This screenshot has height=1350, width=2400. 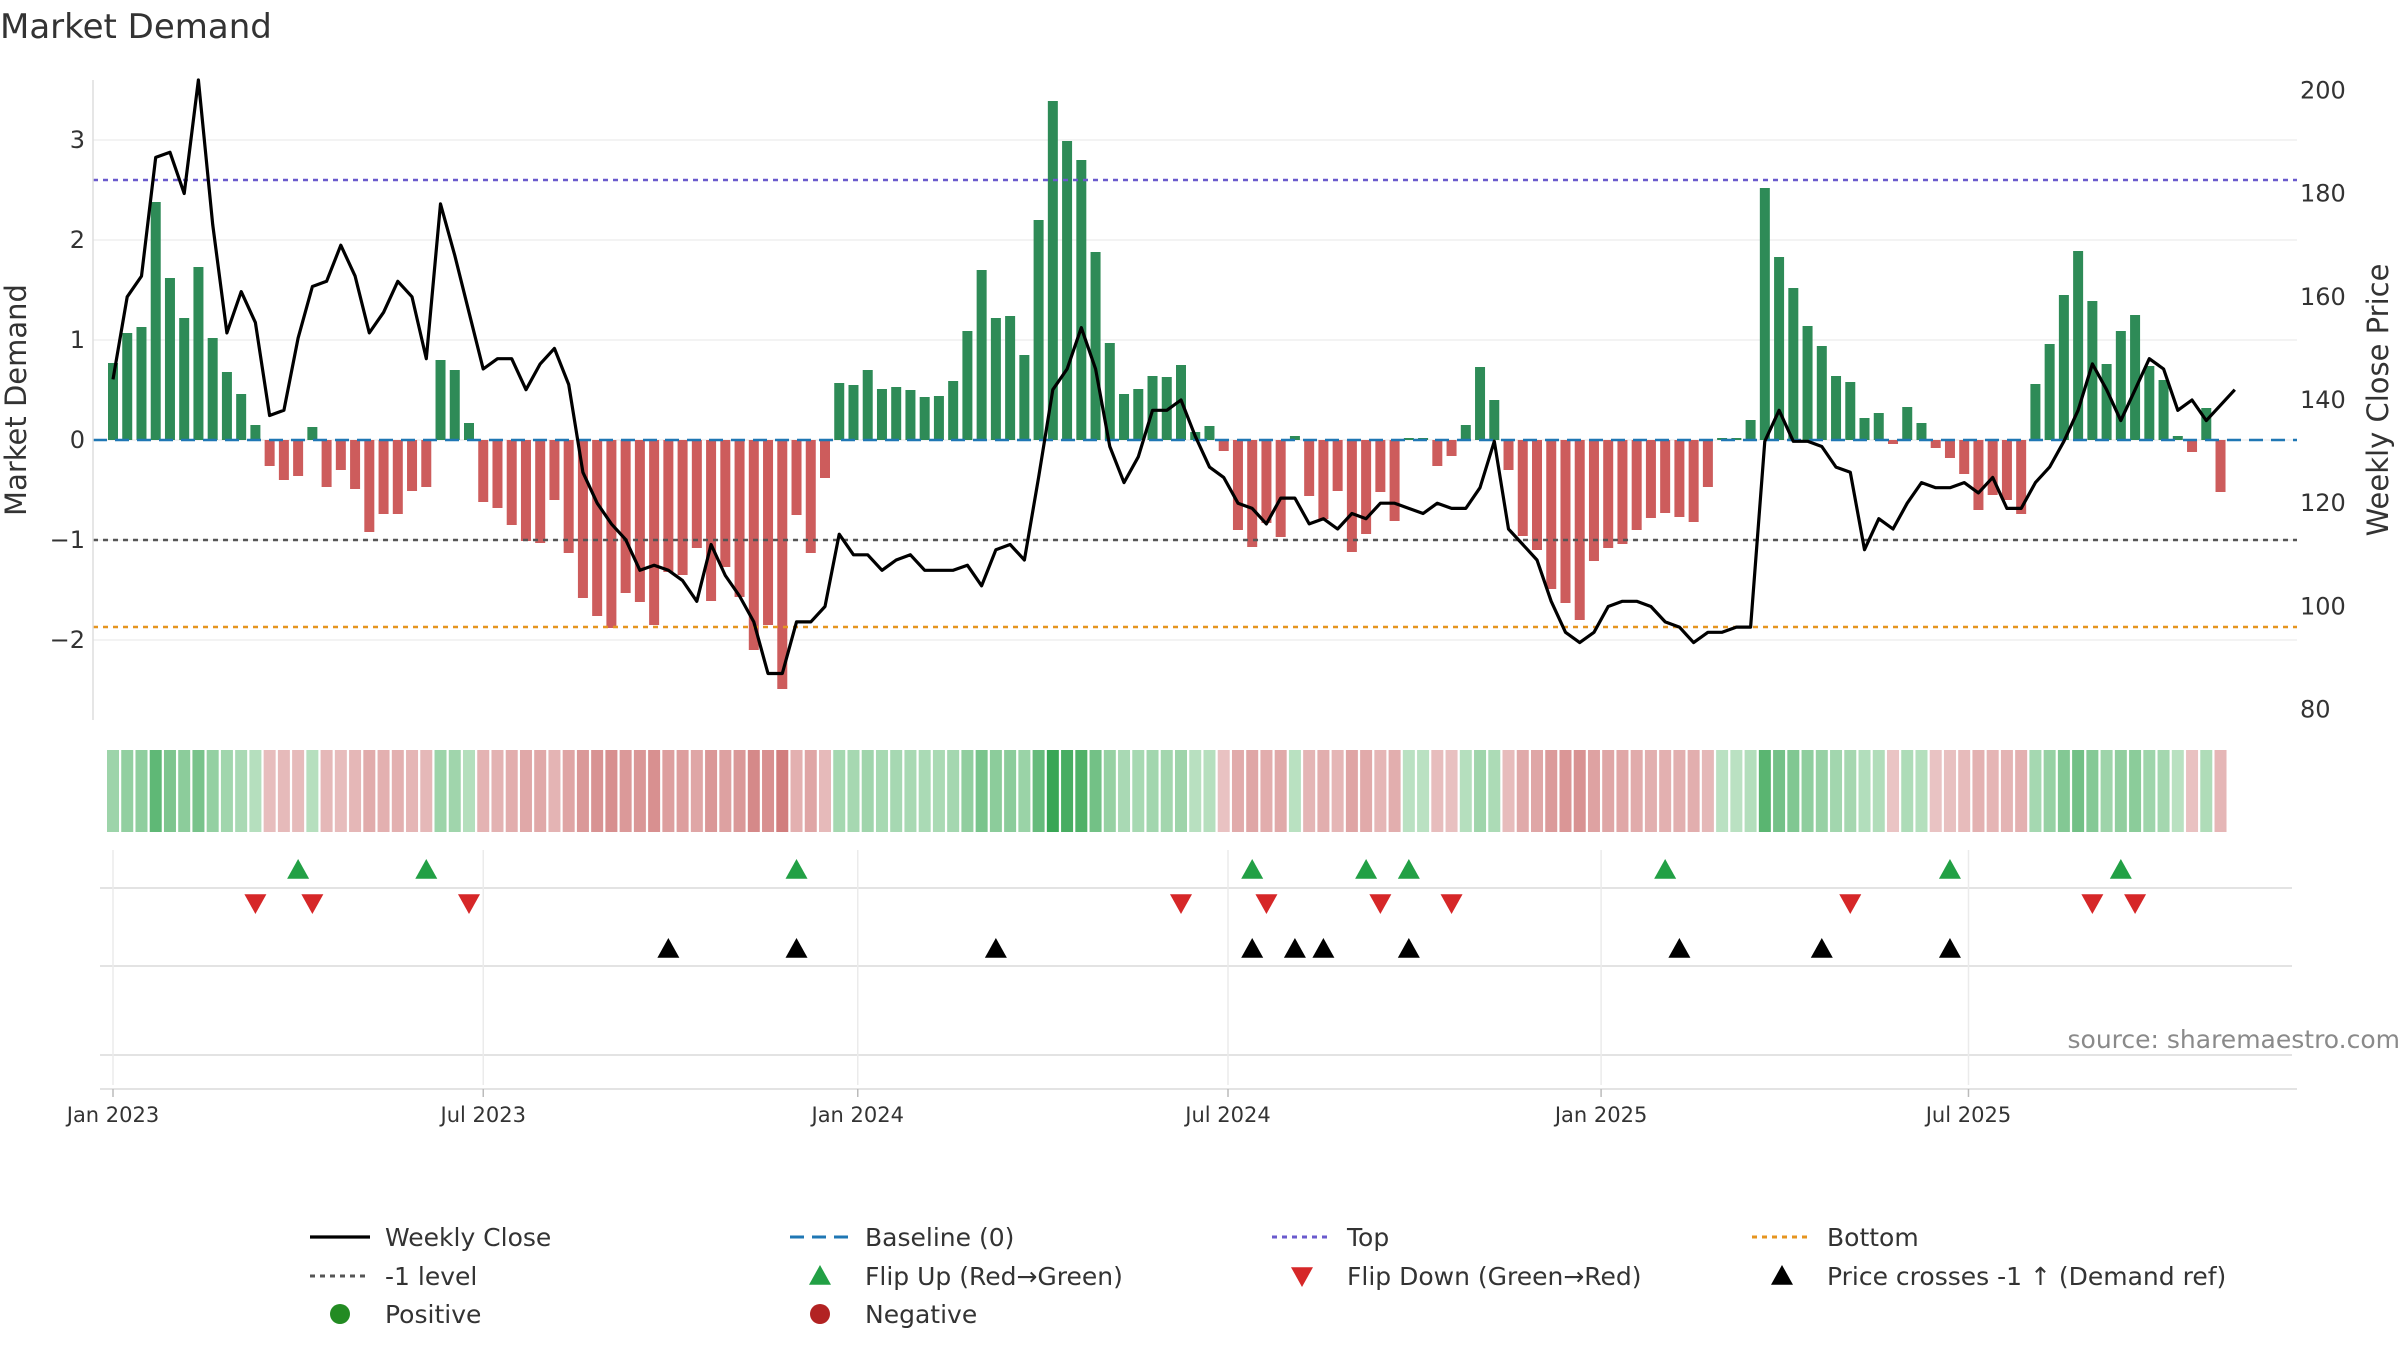 I want to click on x-tick-label: Jul 2023, so click(x=482, y=1115).